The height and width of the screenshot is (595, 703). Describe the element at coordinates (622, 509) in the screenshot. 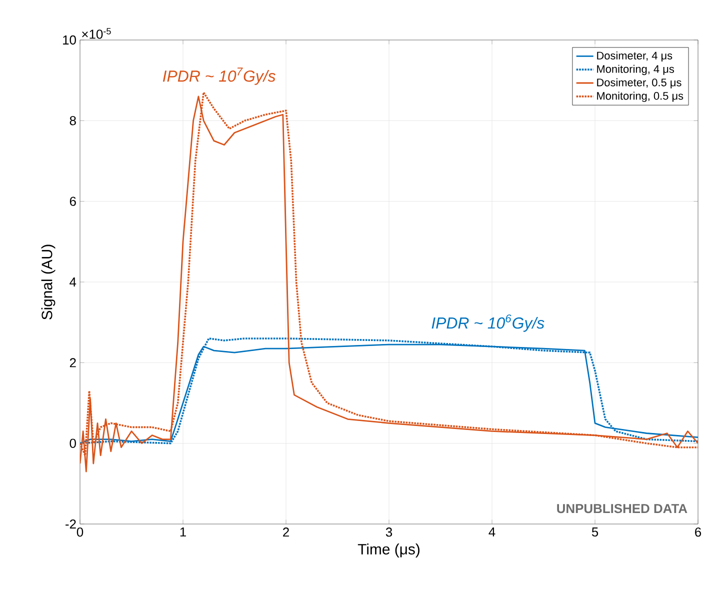

I see `annotation: UNPUBLISHED DATA` at that location.